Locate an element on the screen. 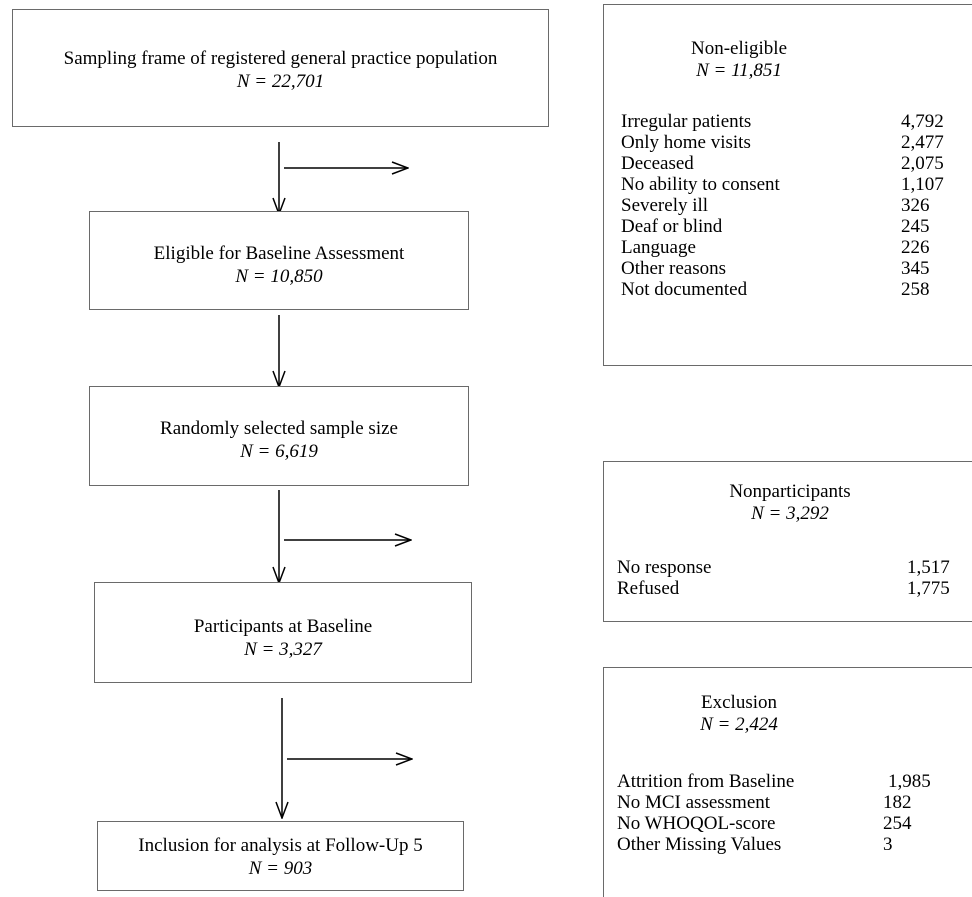  item-label: Attrition from Baseline is located at coordinates (706, 781).